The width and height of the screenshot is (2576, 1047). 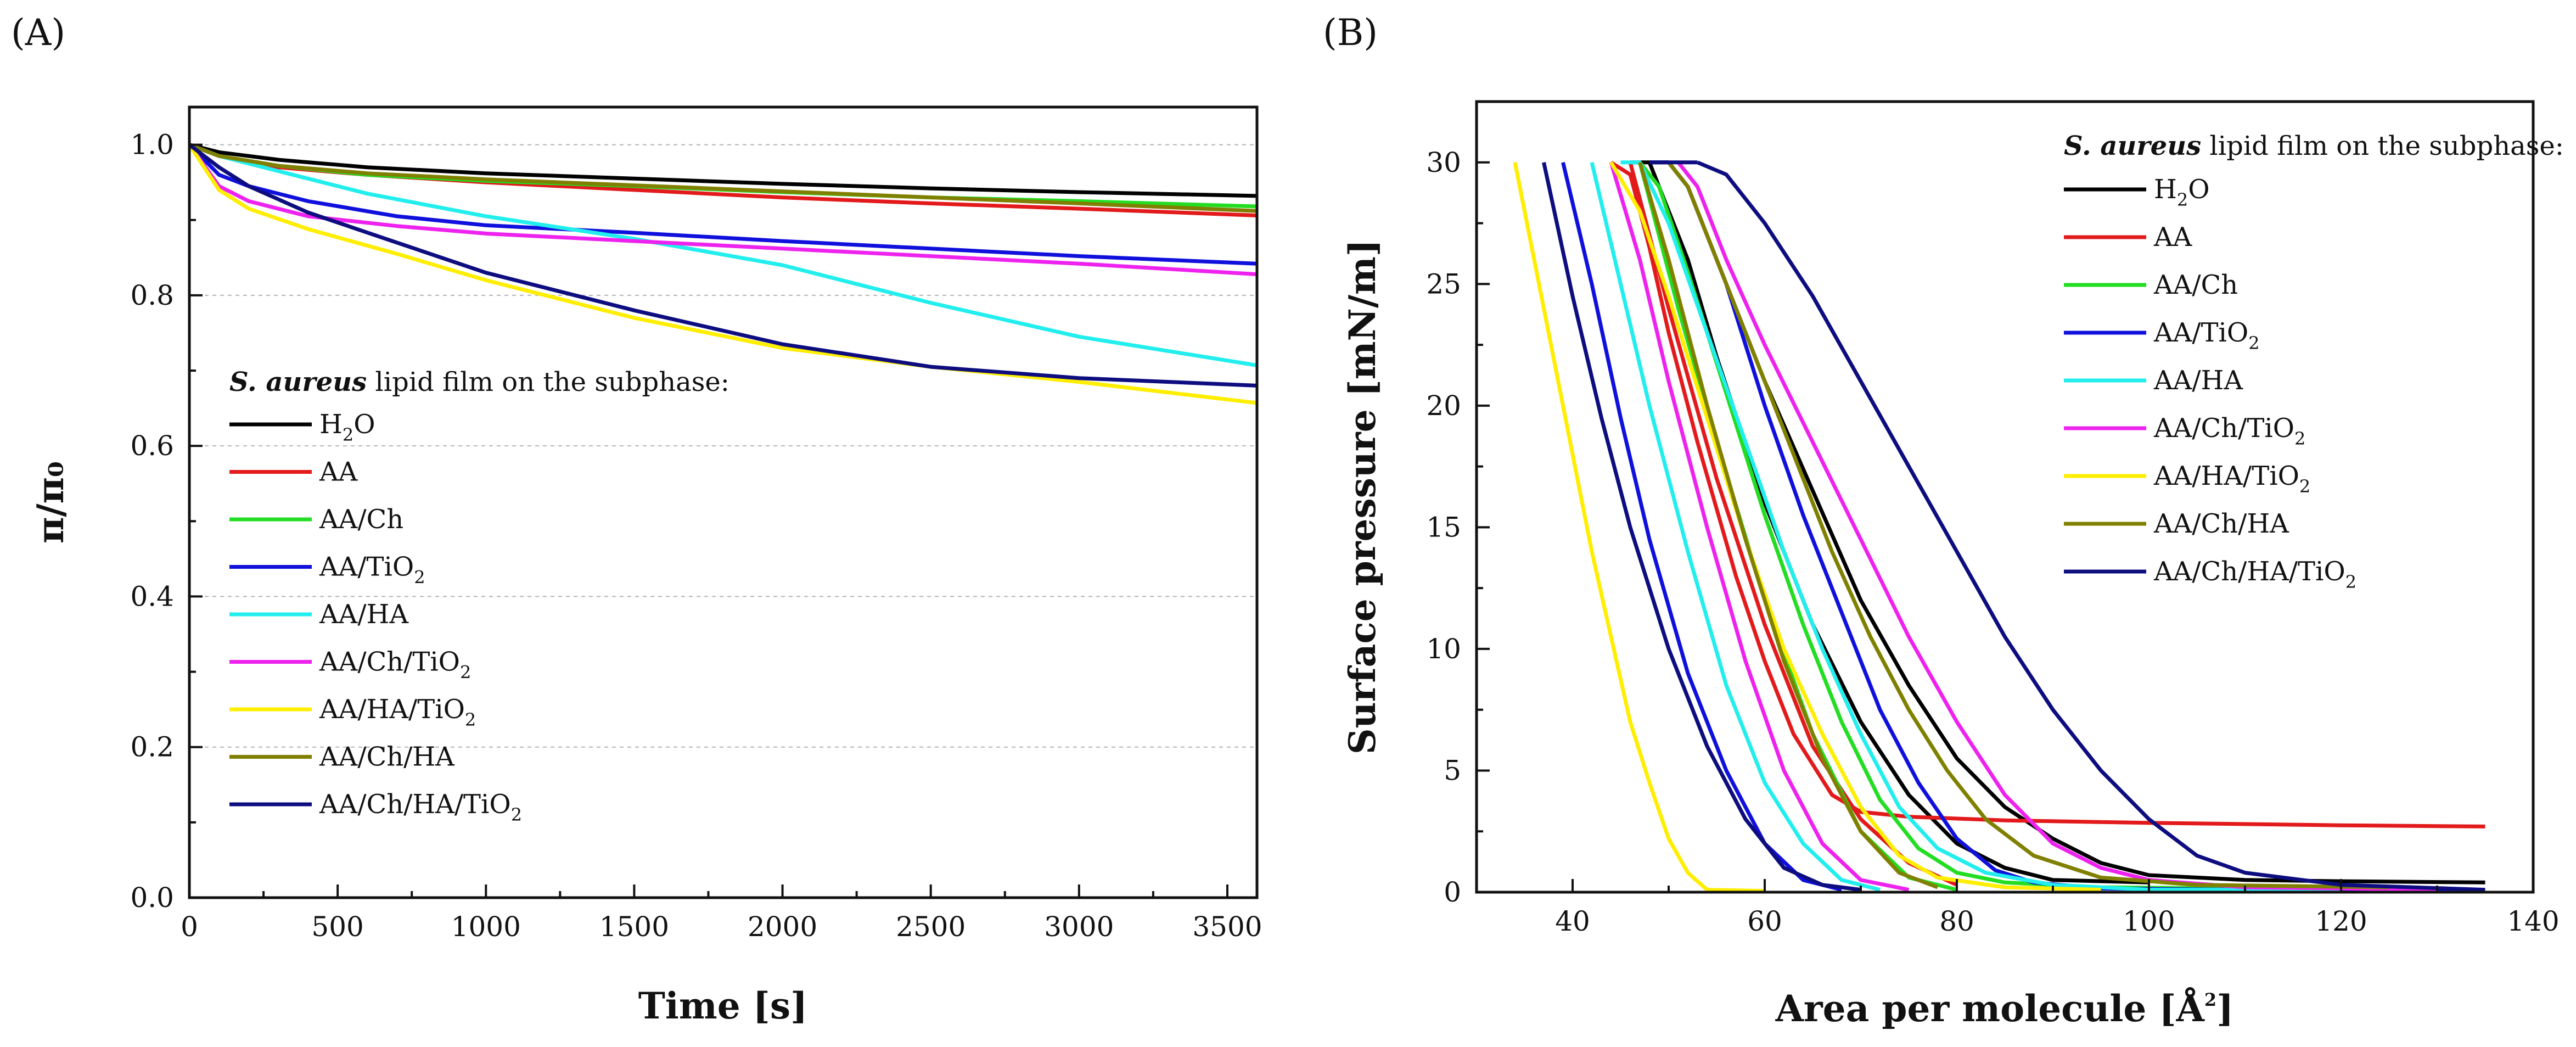 What do you see at coordinates (1443, 527) in the screenshot?
I see `y-tick-label: 15` at bounding box center [1443, 527].